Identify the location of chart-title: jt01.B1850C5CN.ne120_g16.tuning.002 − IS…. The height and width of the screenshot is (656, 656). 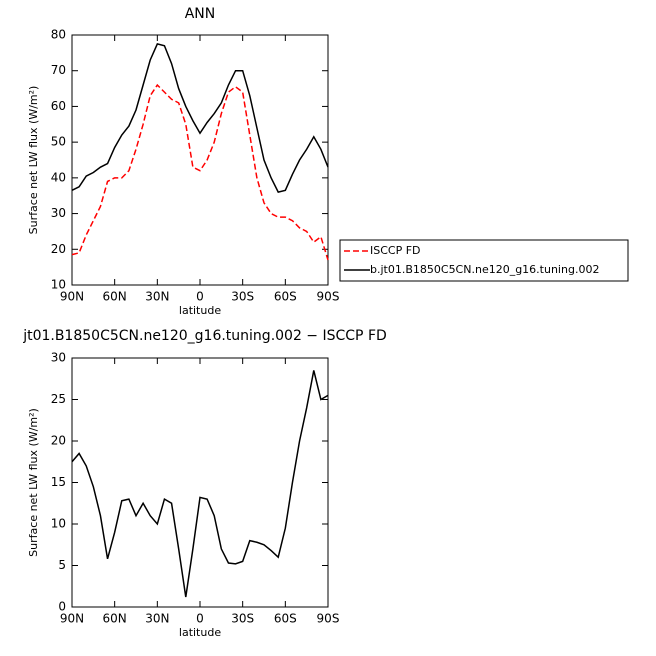
(204, 336).